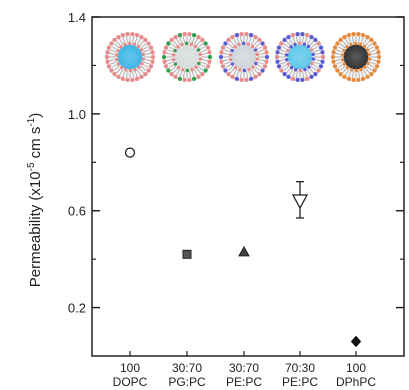  I want to click on ylabel-exponent-2: -1, so click(31, 121).